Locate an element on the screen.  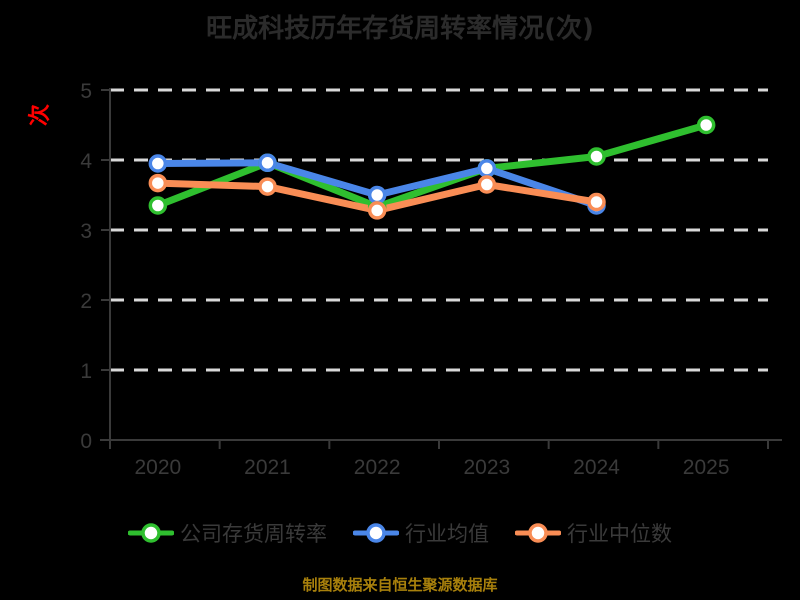
x-axis-ticks: 2020 2021 2022 2023 2024 2025 is located at coordinates (439, 459).